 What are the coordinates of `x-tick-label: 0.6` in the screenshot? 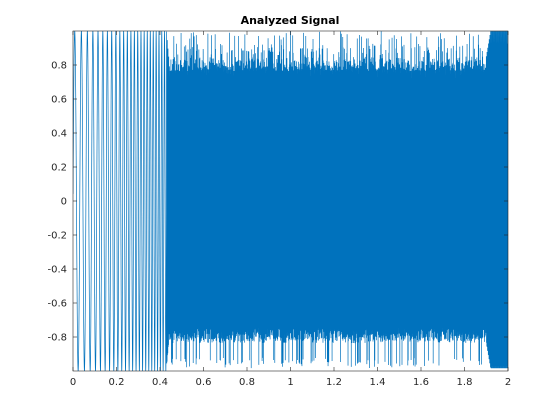 It's located at (204, 382).